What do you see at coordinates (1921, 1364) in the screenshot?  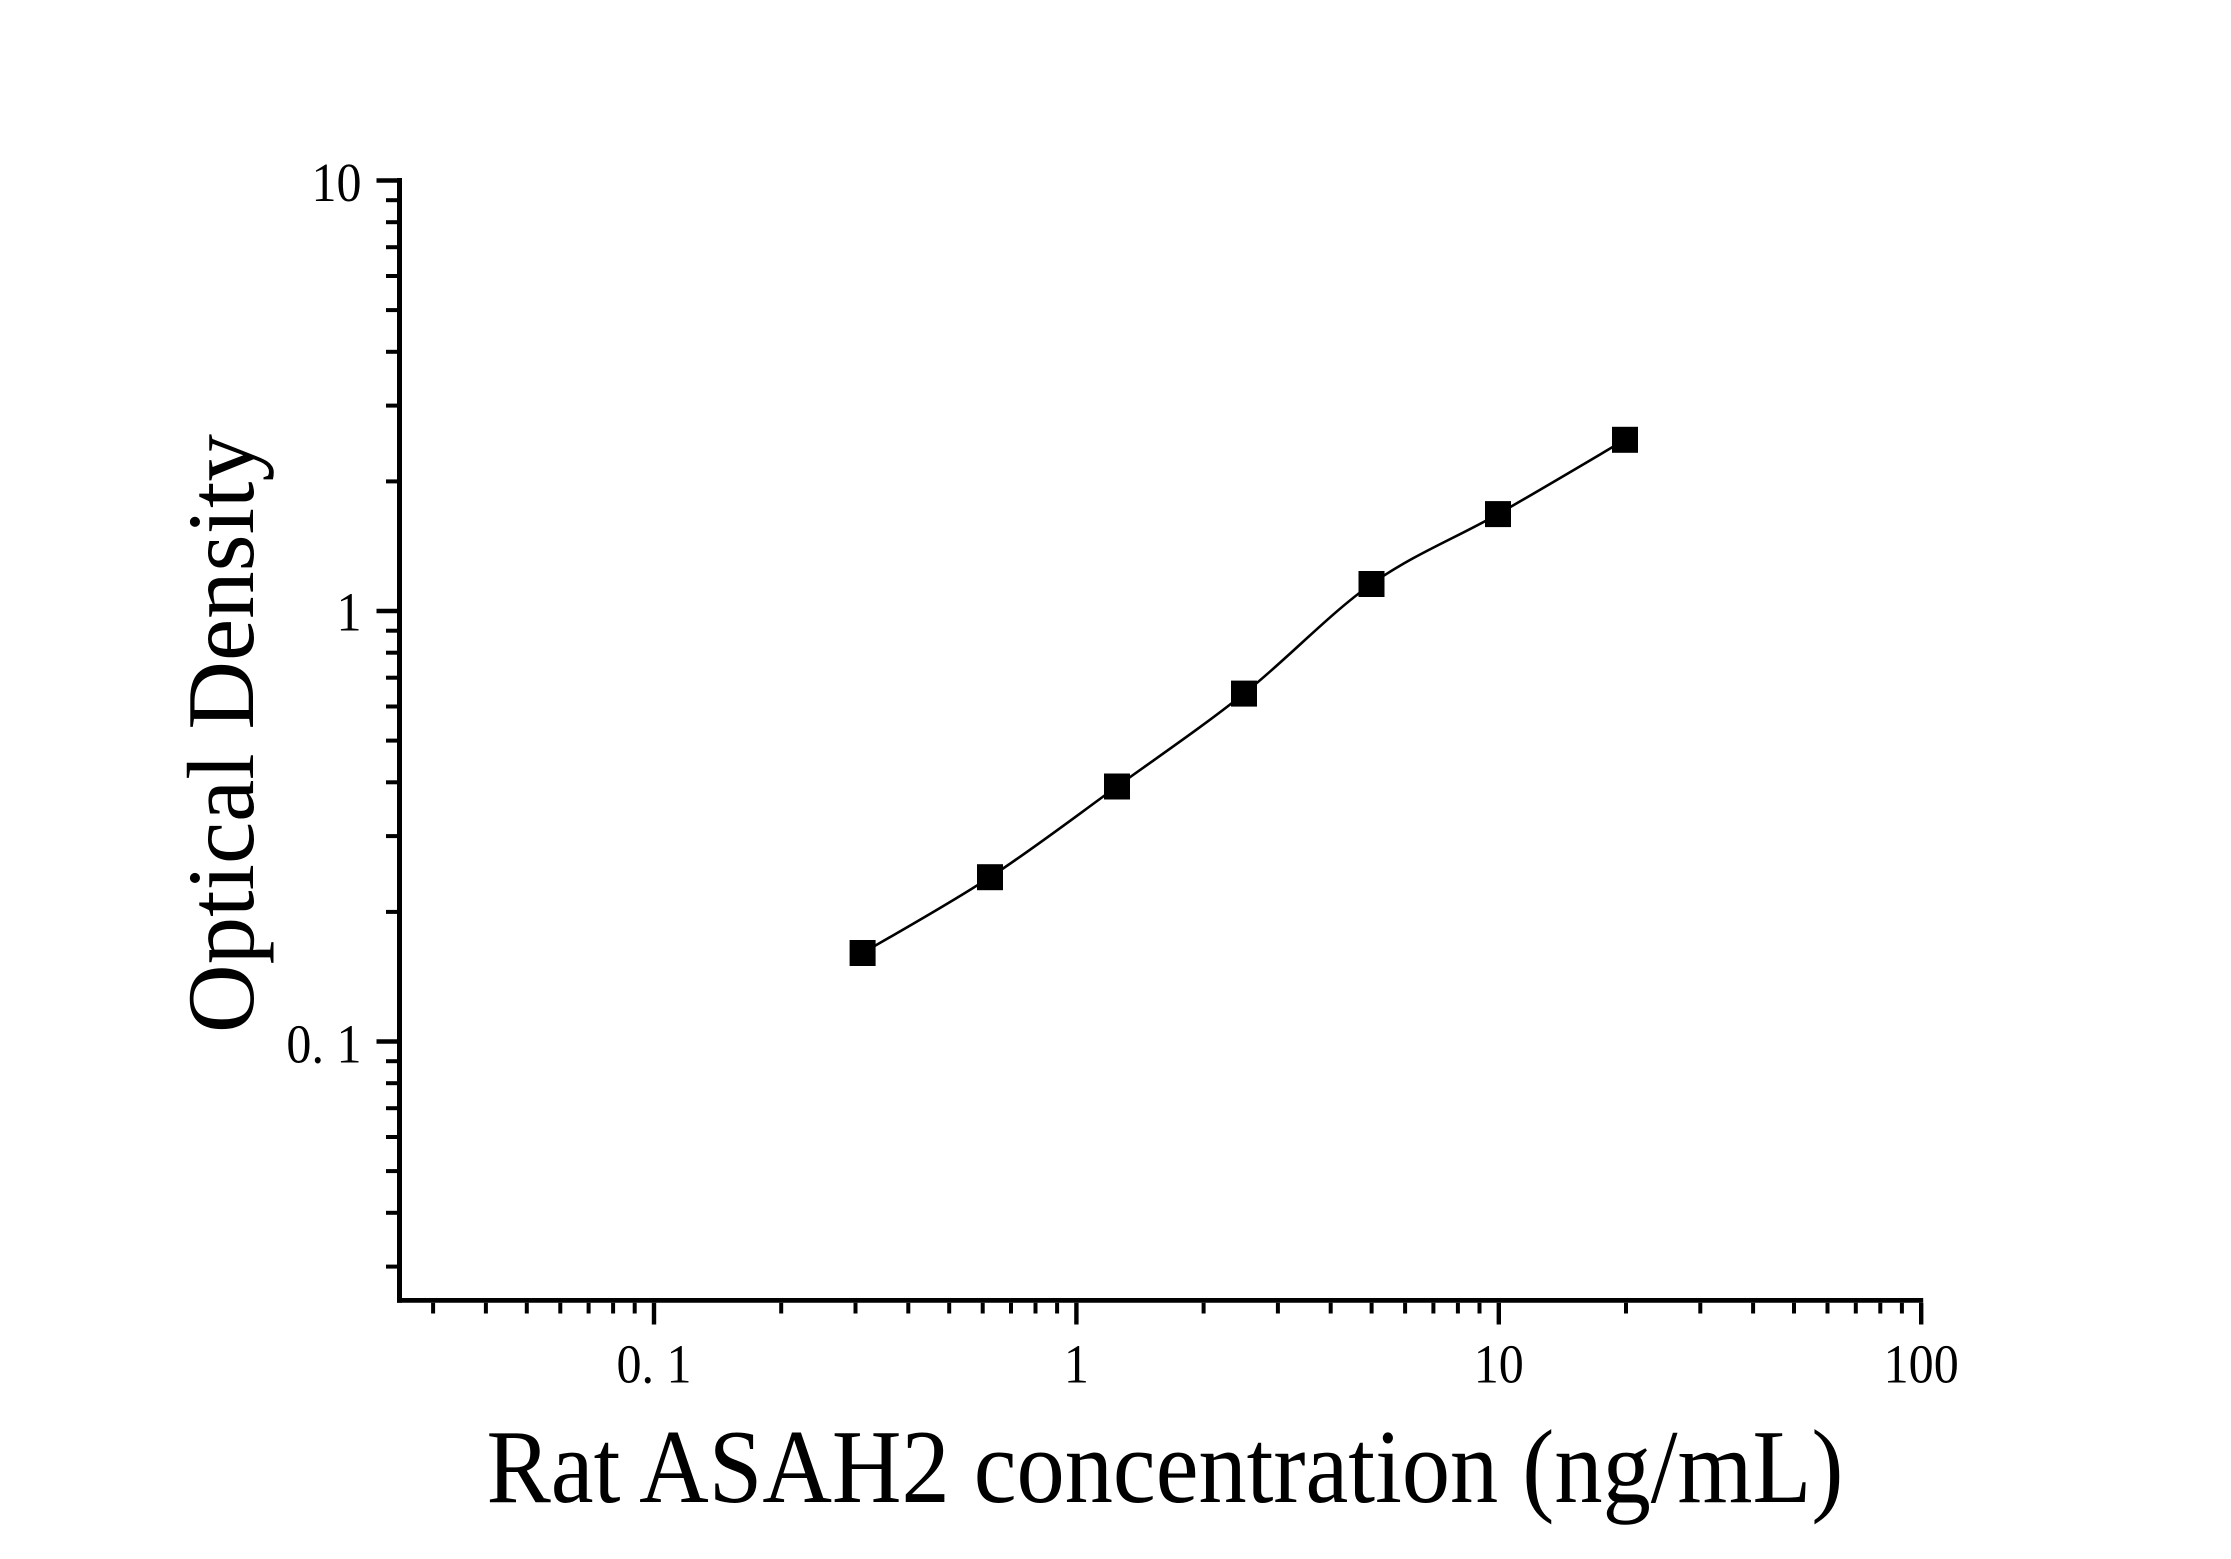 I see `svg-text: 100` at bounding box center [1921, 1364].